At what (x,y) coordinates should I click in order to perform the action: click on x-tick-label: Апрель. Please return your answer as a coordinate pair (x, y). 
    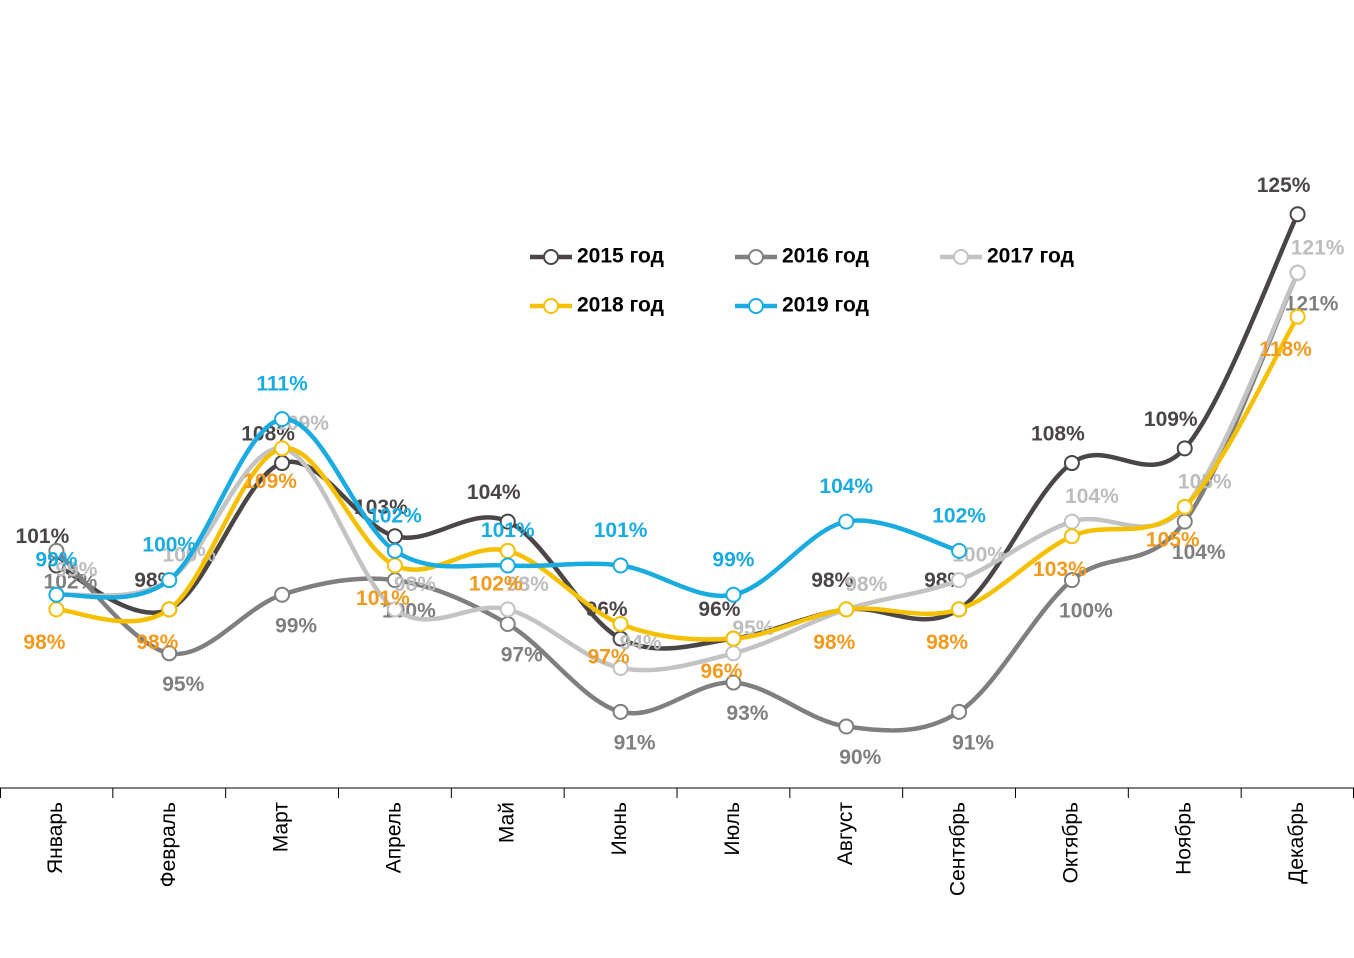
    Looking at the image, I should click on (393, 837).